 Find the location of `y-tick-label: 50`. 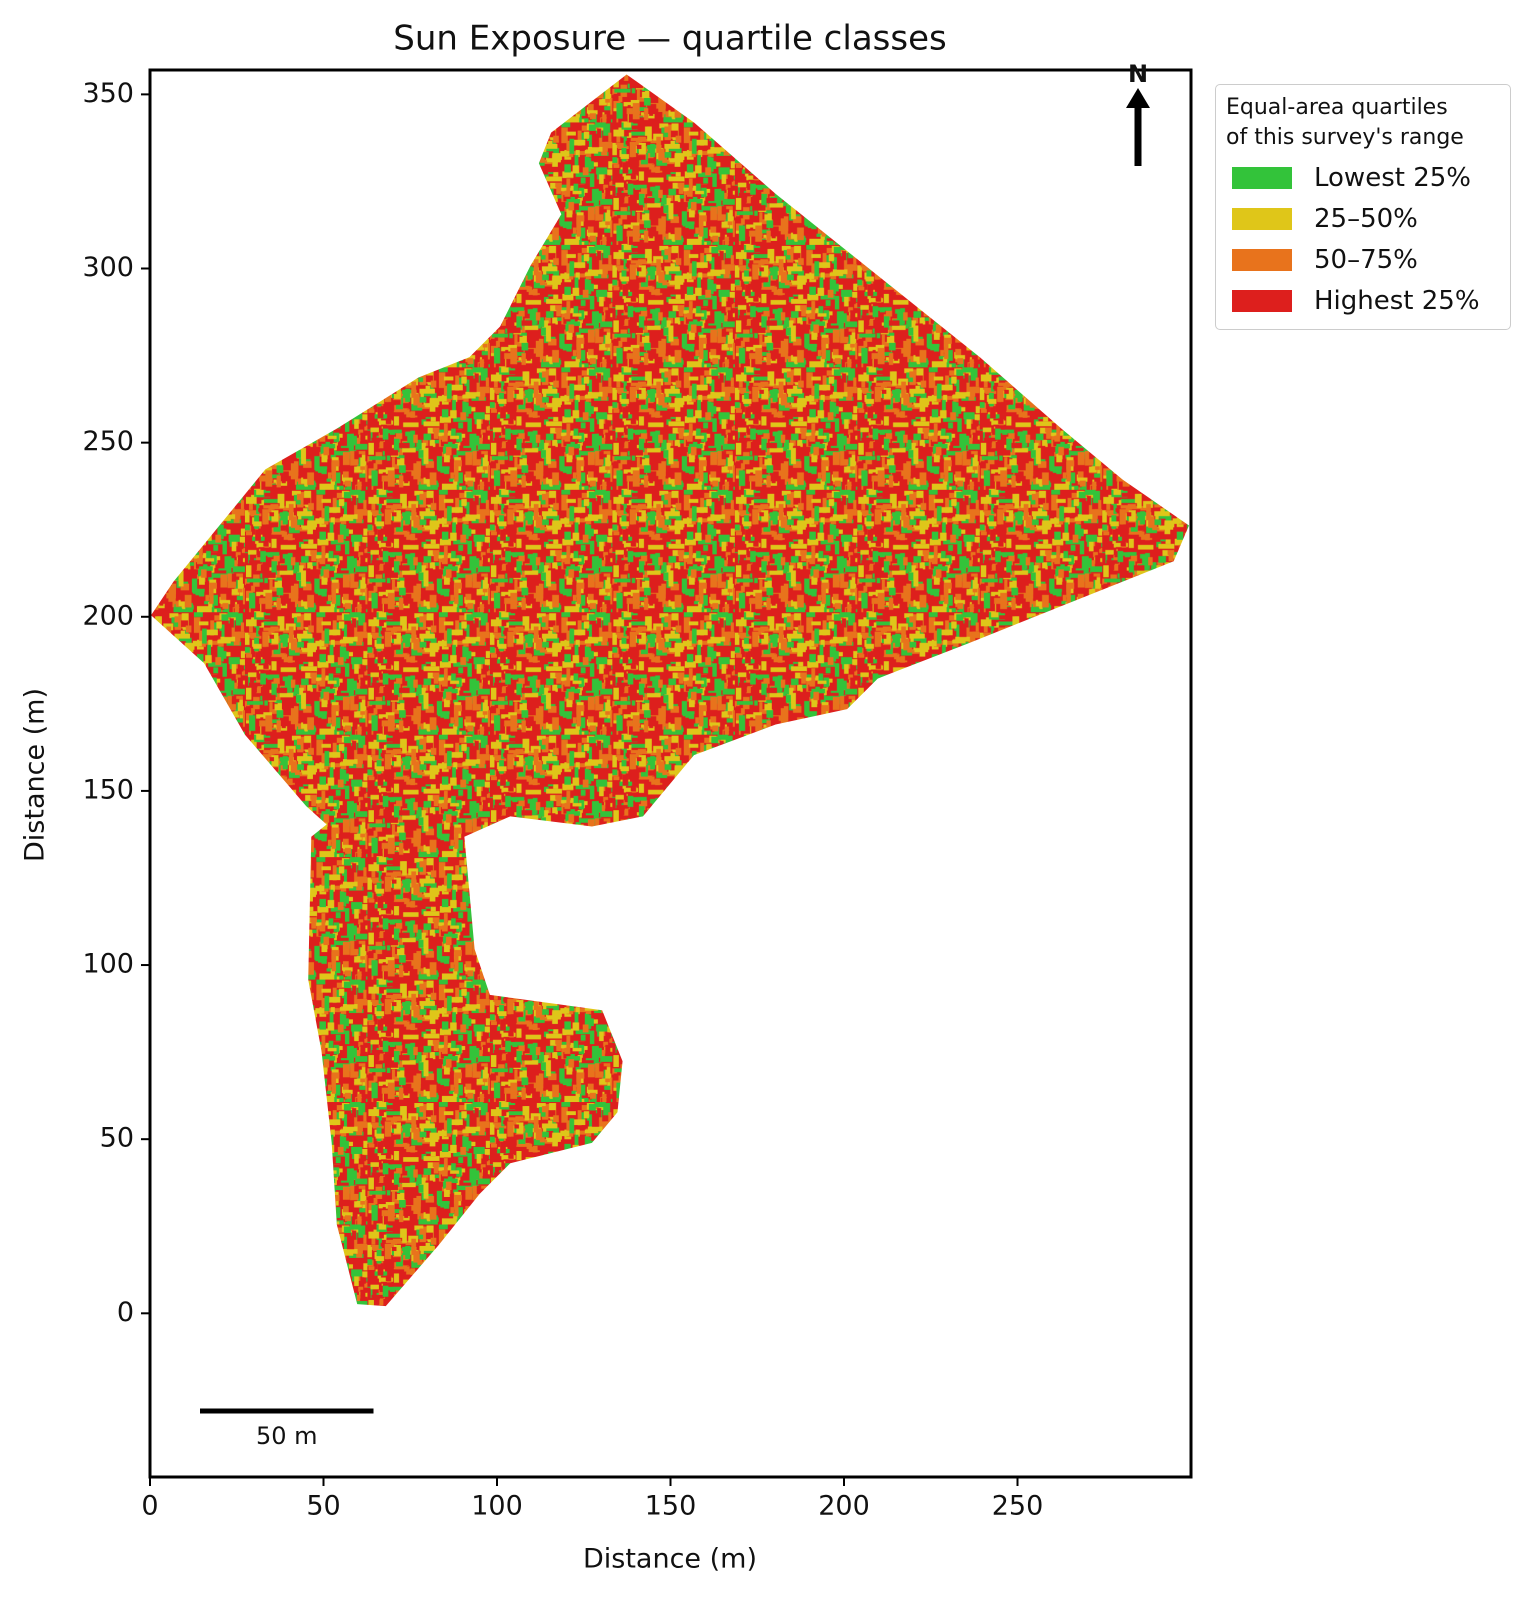

y-tick-label: 50 is located at coordinates (117, 1138).